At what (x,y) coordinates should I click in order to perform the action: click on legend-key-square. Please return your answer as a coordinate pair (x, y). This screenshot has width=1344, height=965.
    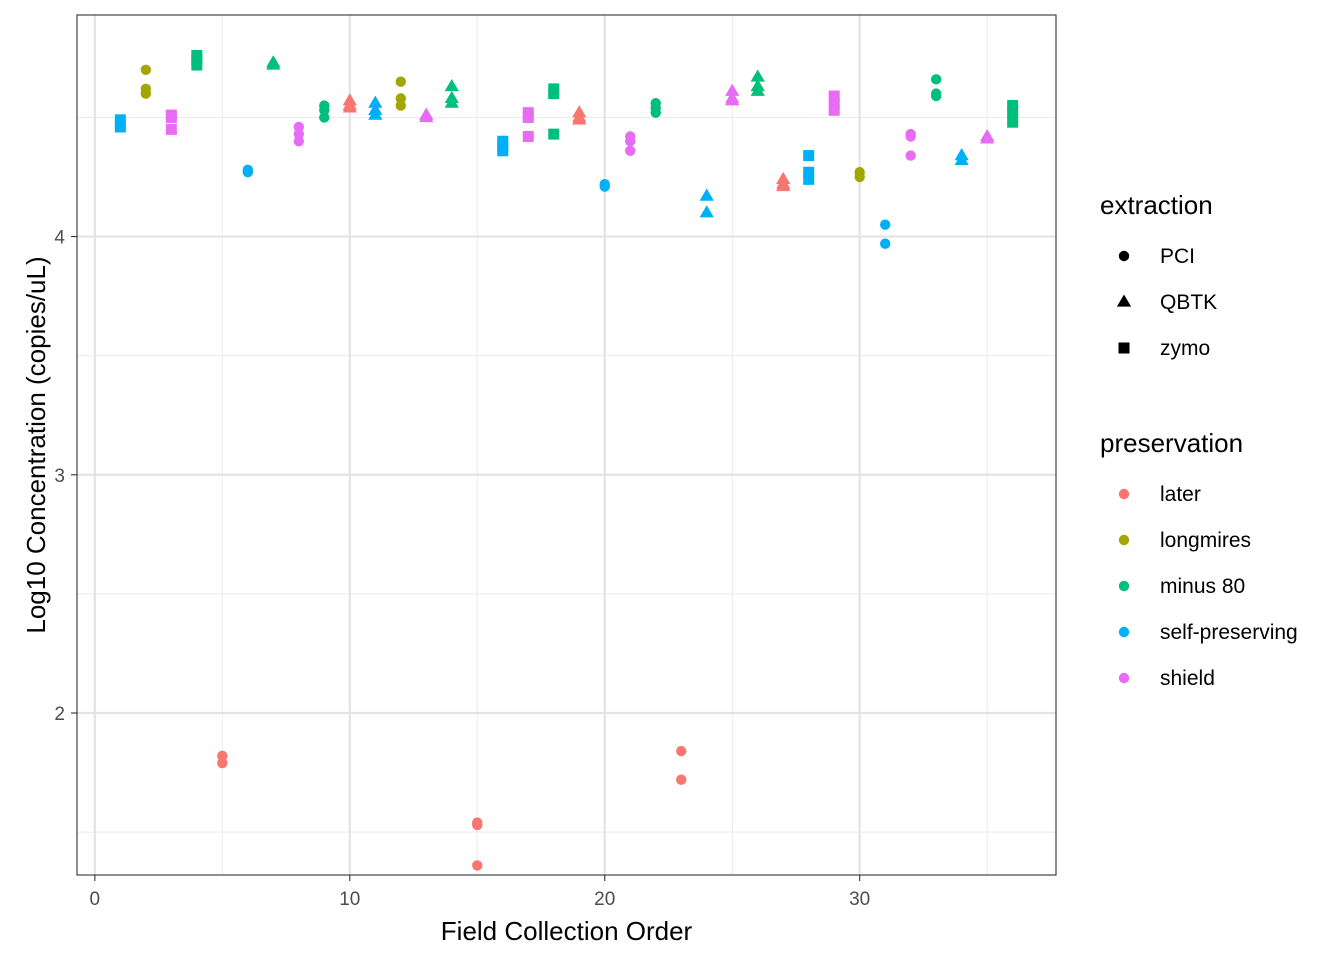
    Looking at the image, I should click on (1124, 348).